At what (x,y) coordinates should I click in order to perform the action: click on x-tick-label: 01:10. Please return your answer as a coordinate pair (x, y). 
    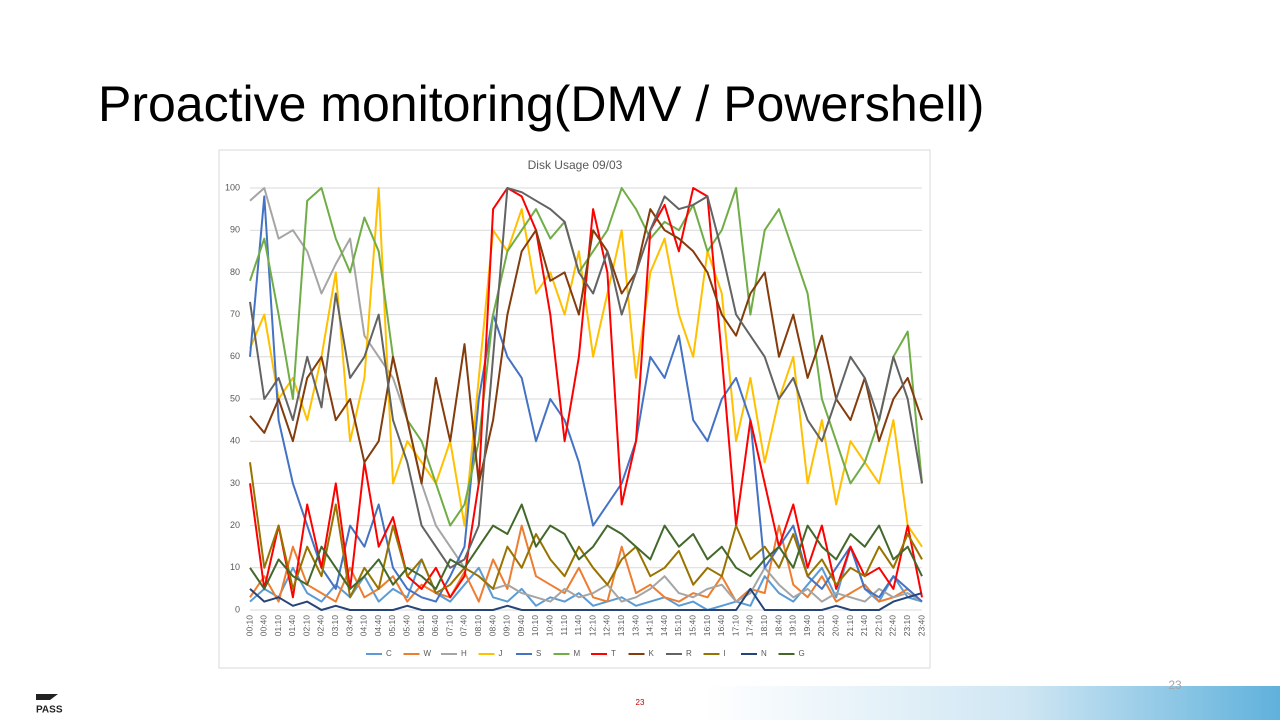
    Looking at the image, I should click on (278, 626).